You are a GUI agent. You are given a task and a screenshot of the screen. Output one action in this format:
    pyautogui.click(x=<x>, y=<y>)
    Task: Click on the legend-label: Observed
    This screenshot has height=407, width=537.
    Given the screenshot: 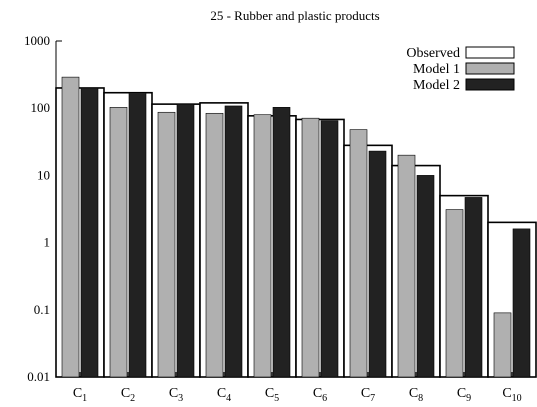 What is the action you would take?
    pyautogui.click(x=433, y=53)
    